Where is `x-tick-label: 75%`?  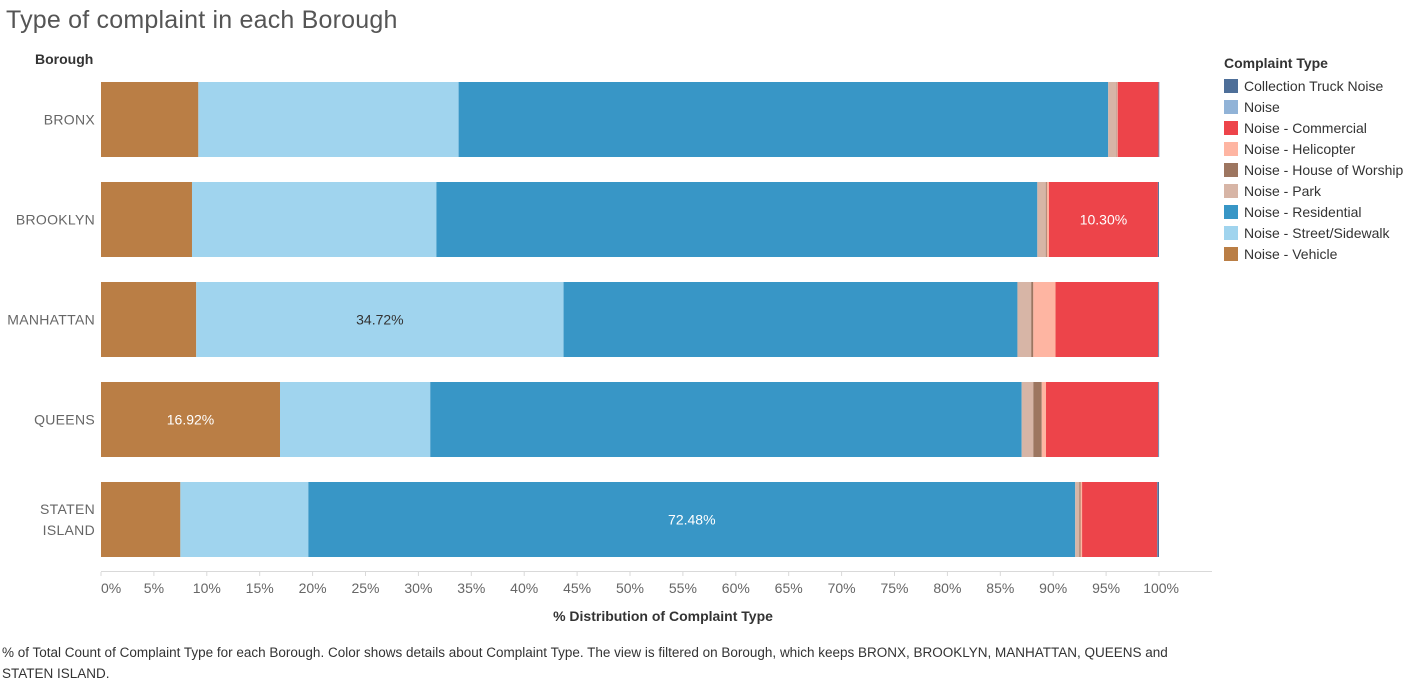
x-tick-label: 75% is located at coordinates (894, 588).